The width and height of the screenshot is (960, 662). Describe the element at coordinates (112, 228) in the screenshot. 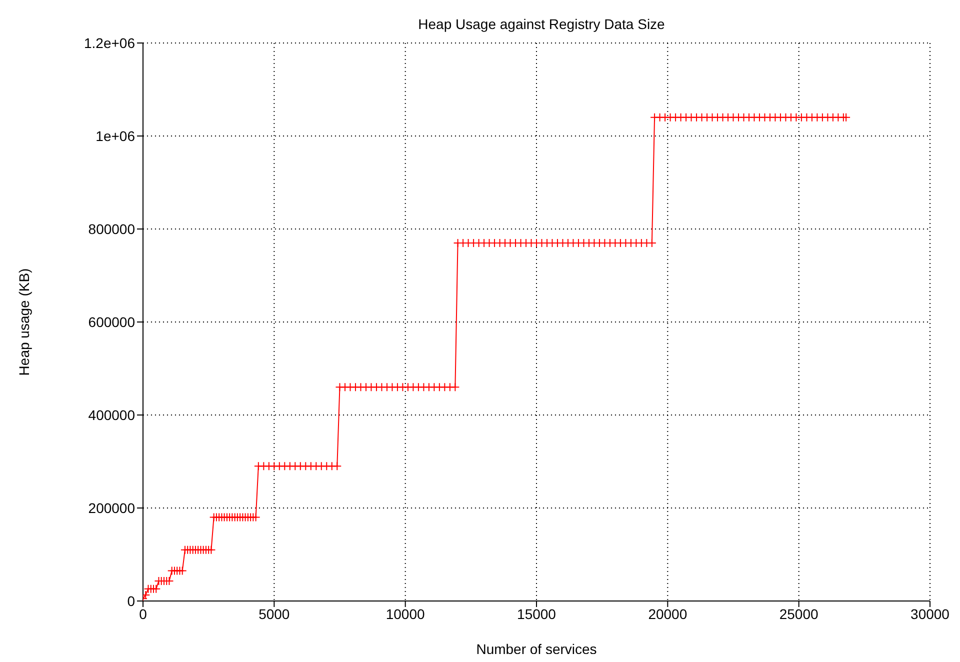

I see `y-tick-label: 800000` at that location.